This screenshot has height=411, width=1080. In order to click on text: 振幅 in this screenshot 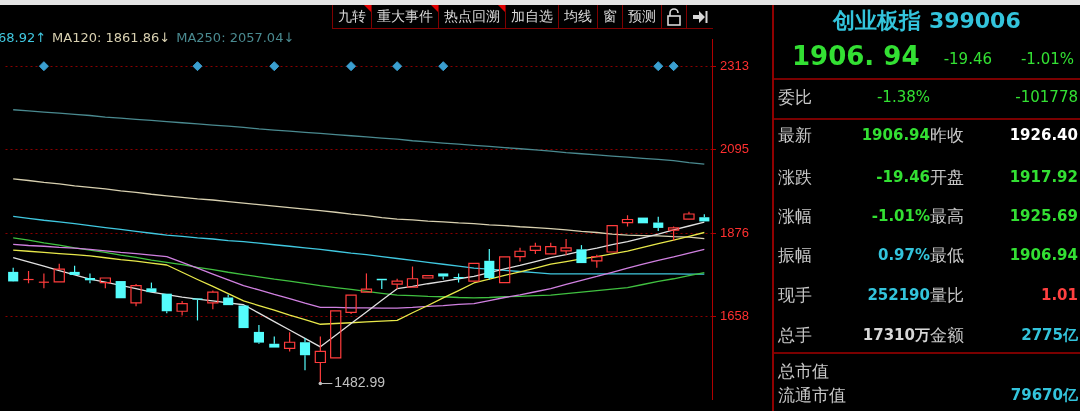, I will do `click(795, 255)`.